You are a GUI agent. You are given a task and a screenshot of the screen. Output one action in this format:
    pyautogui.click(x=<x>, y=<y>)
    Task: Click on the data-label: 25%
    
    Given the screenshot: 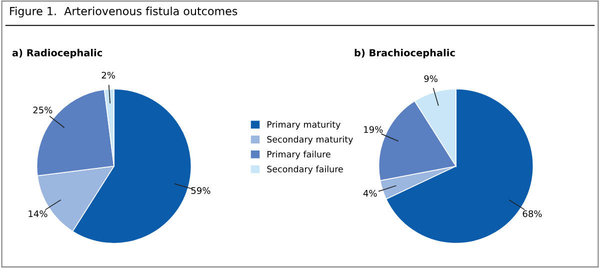 What is the action you would take?
    pyautogui.click(x=42, y=110)
    